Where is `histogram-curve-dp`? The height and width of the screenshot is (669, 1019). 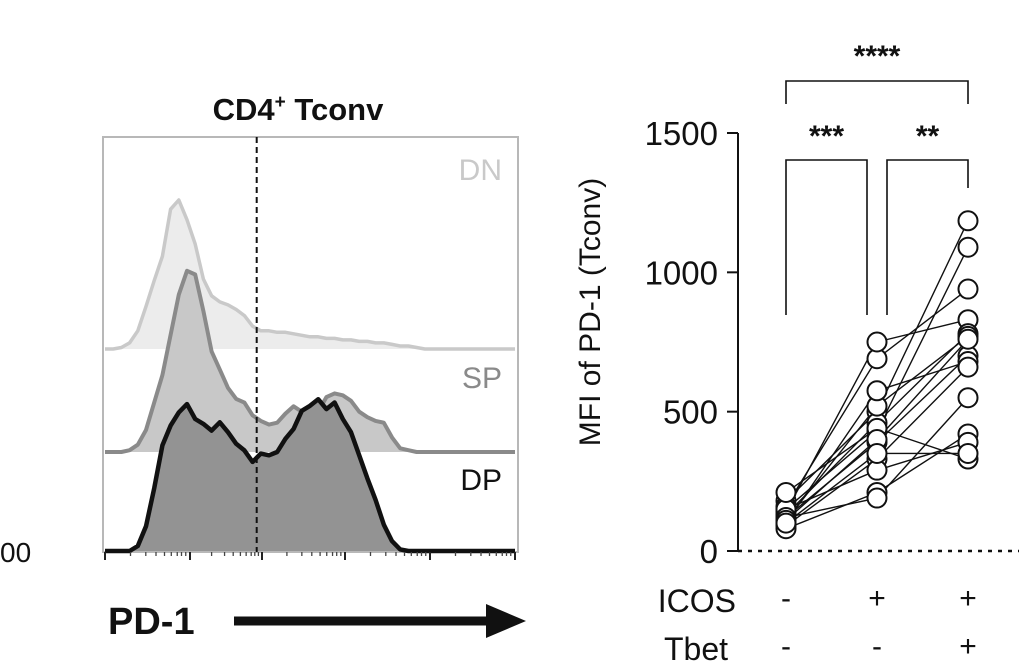
histogram-curve-dp is located at coordinates (310, 475).